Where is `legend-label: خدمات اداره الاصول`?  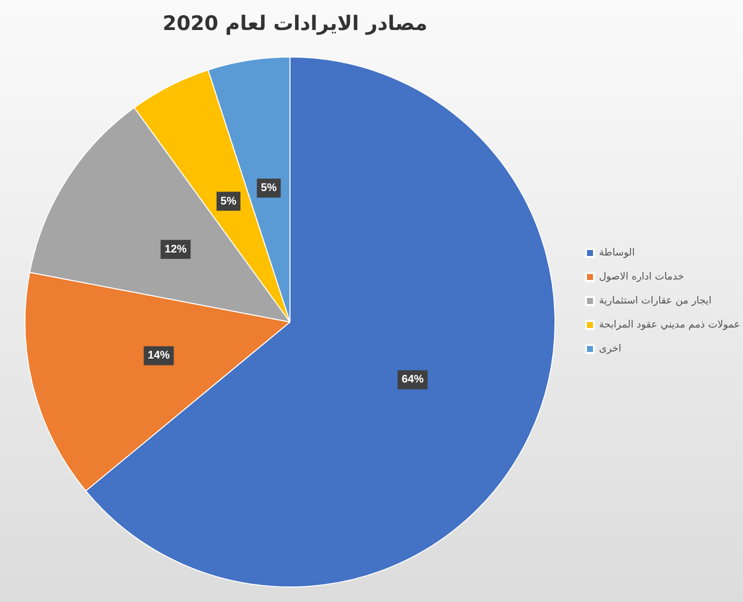
legend-label: خدمات اداره الاصول is located at coordinates (641, 277).